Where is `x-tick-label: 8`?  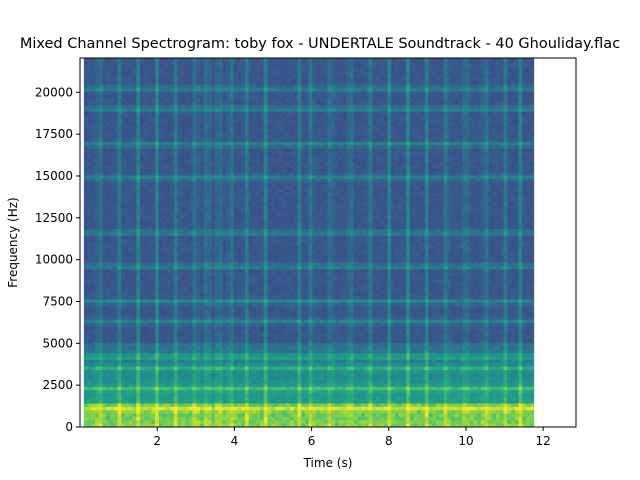 x-tick-label: 8 is located at coordinates (389, 441).